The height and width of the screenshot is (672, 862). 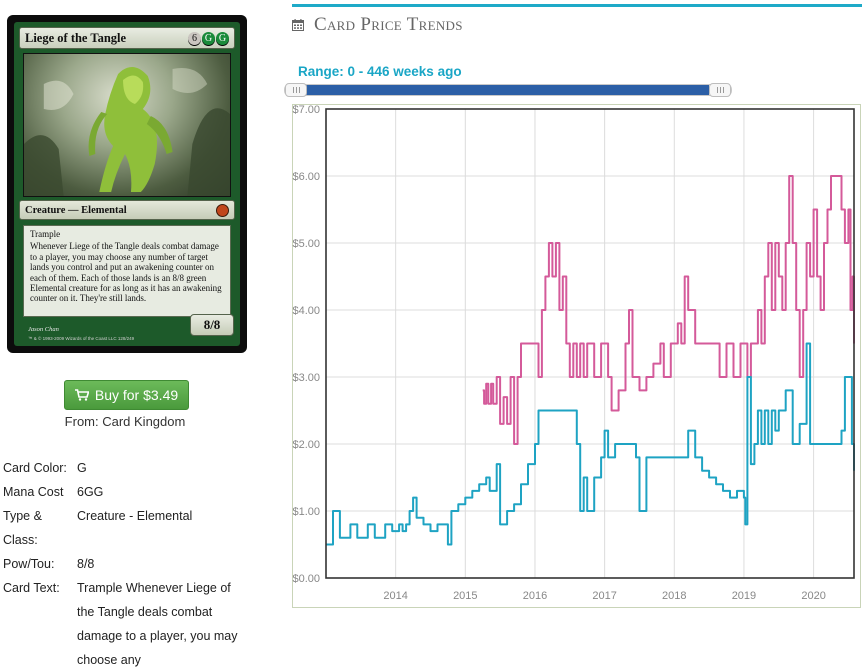 I want to click on range-slider, so click(x=508, y=90).